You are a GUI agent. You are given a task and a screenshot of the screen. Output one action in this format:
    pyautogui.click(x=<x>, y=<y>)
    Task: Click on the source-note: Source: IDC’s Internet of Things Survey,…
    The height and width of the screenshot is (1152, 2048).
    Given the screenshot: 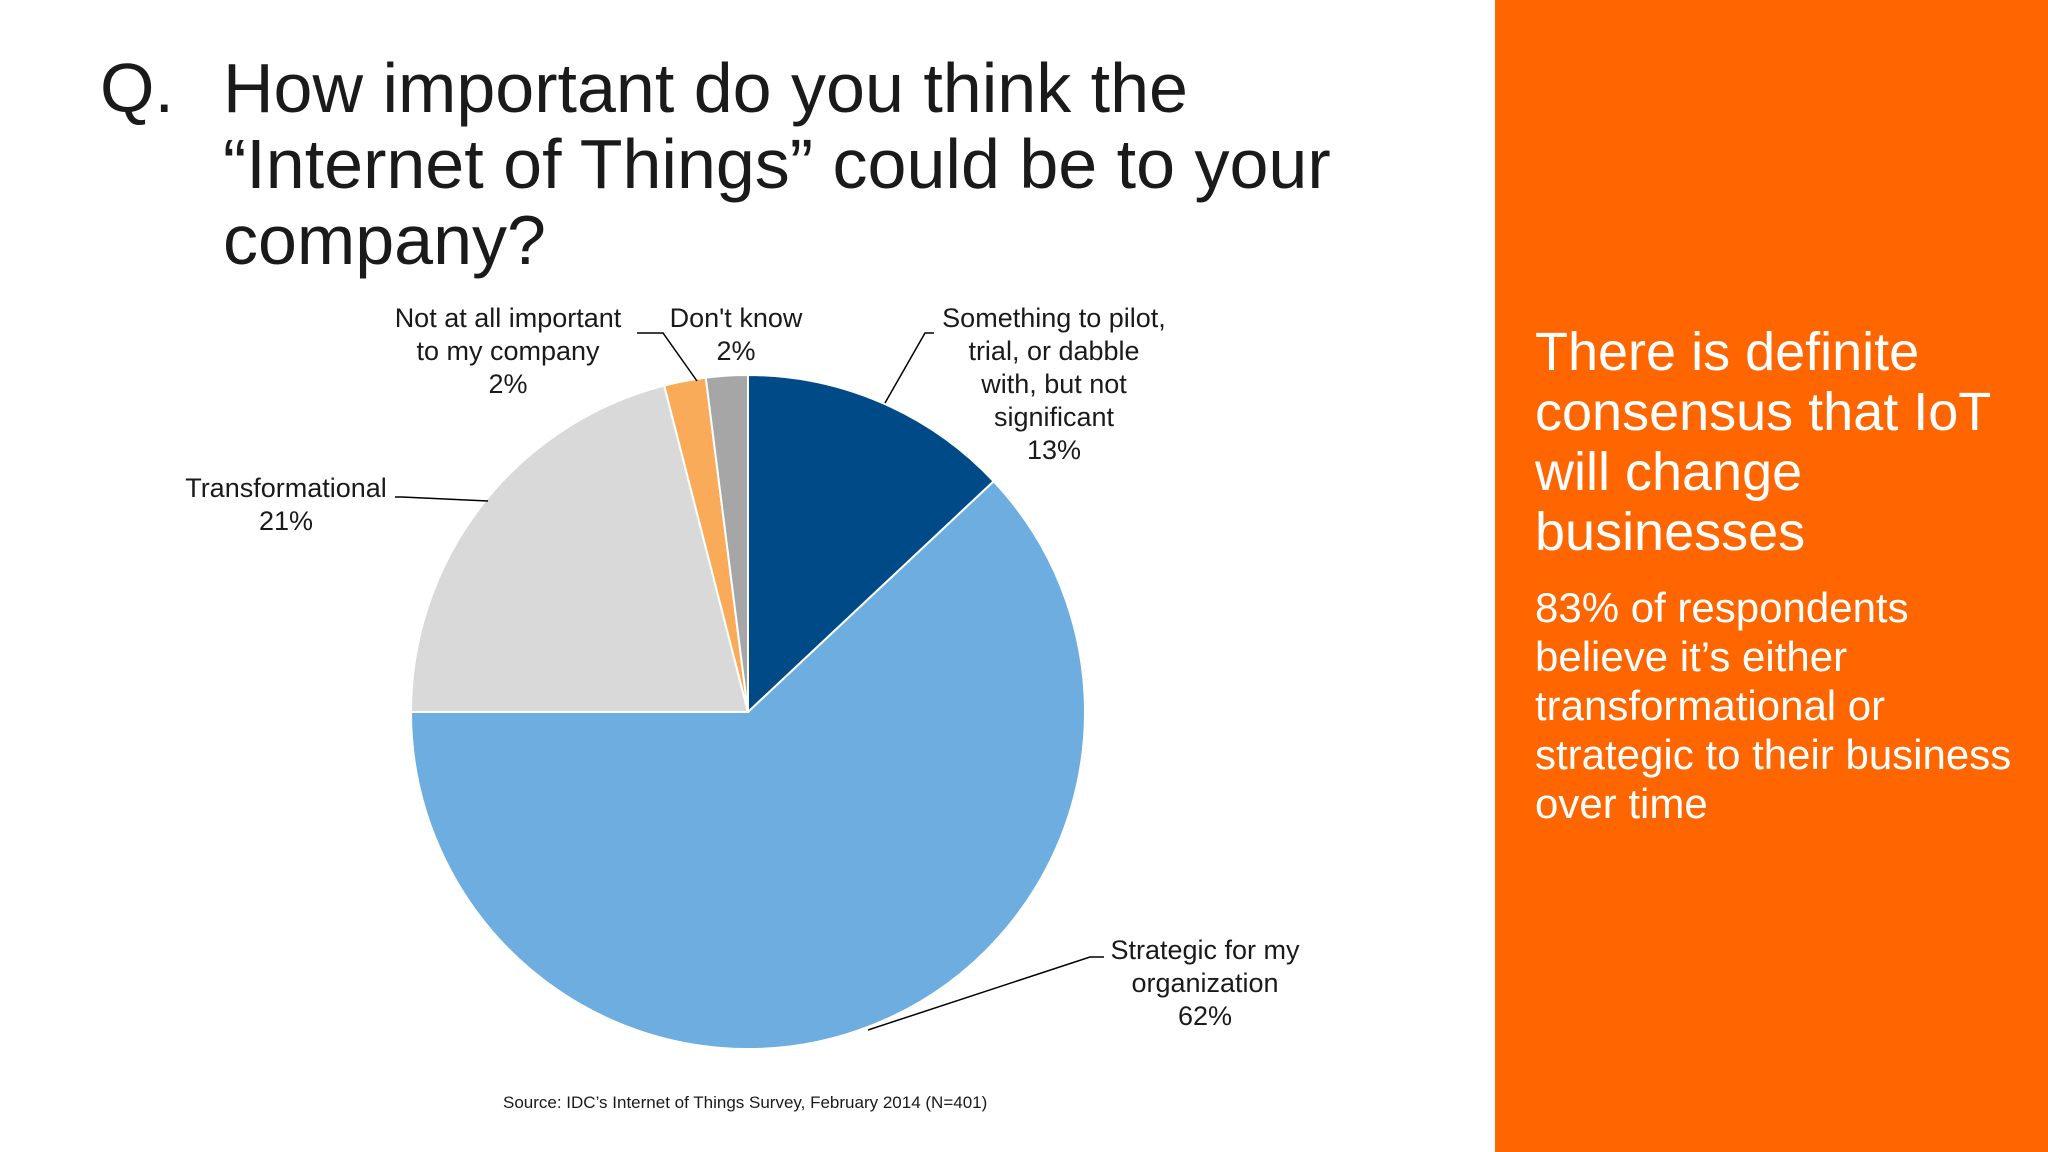 What is the action you would take?
    pyautogui.click(x=745, y=1102)
    